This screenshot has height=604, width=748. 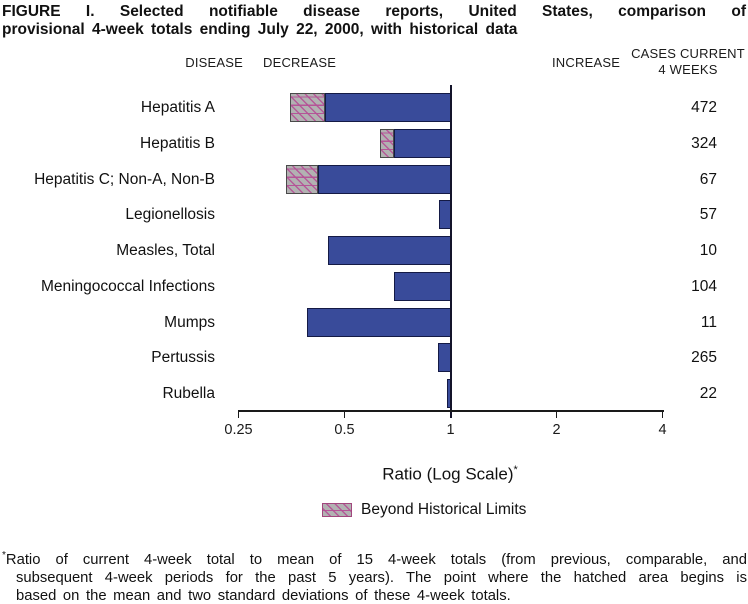 What do you see at coordinates (188, 393) in the screenshot?
I see `disease-label: Rubella` at bounding box center [188, 393].